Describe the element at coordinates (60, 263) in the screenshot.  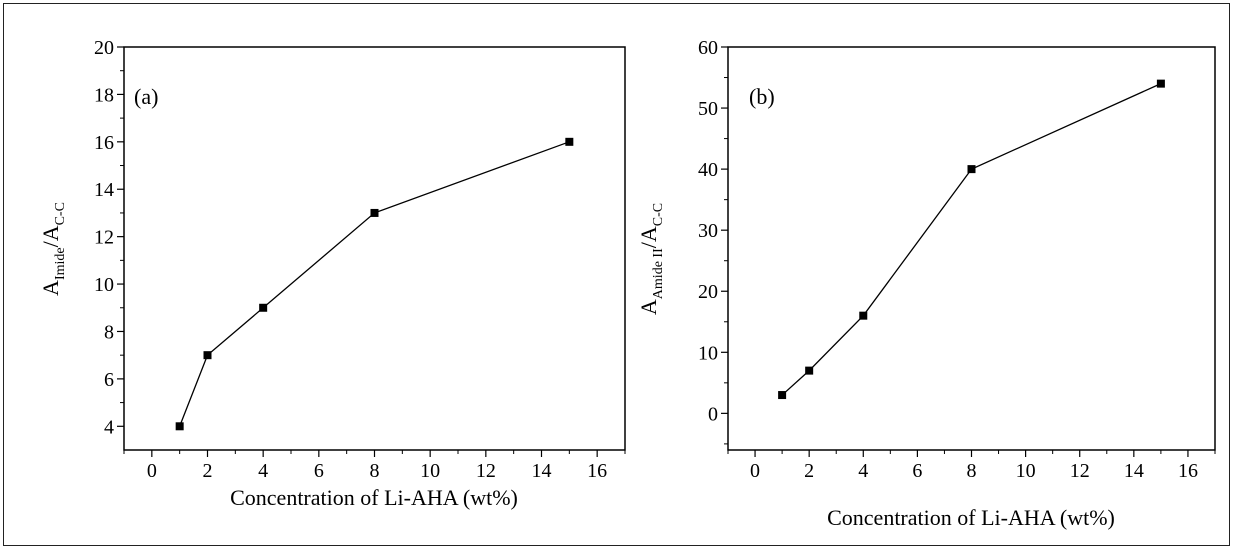
I see `y-axis-title-a-sub1: Imide` at that location.